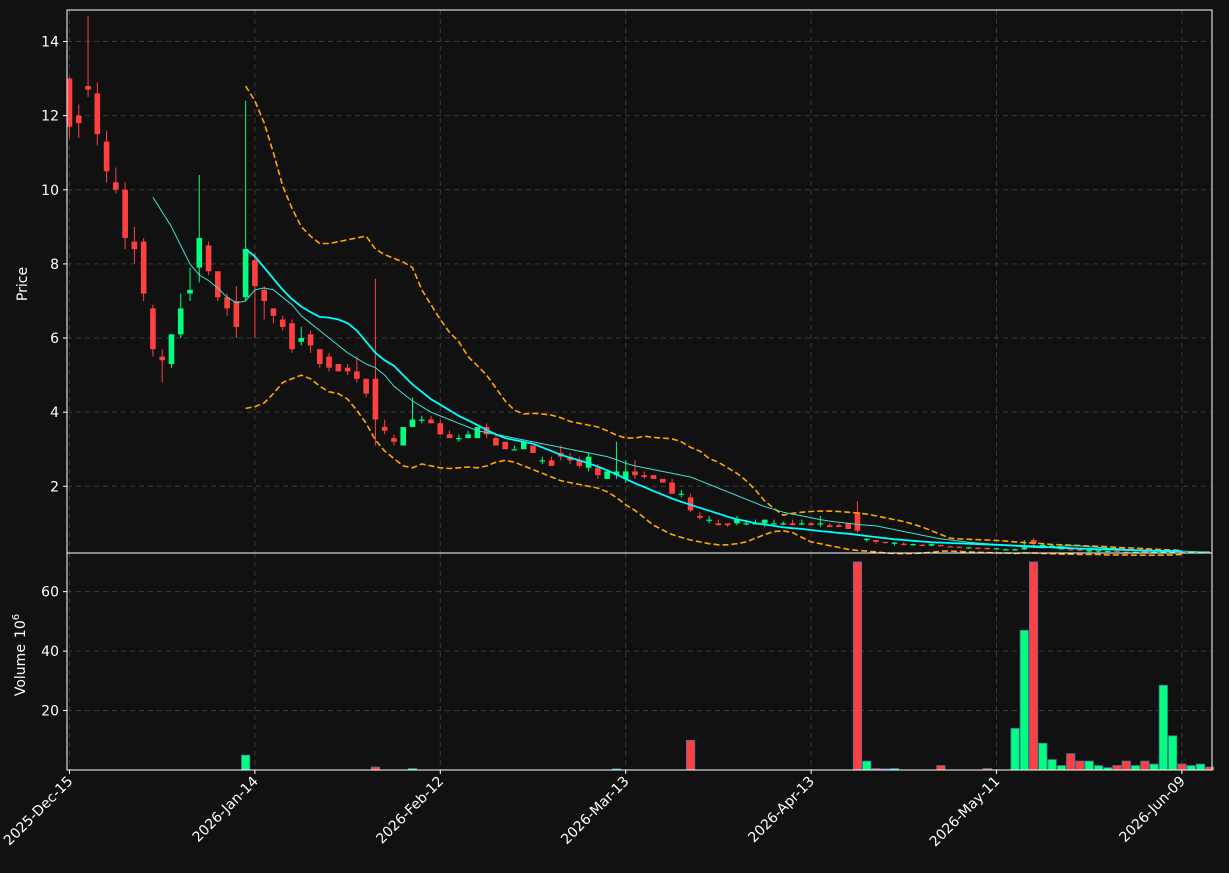  Describe the element at coordinates (50, 43) in the screenshot. I see `price-tick-label: 14` at that location.